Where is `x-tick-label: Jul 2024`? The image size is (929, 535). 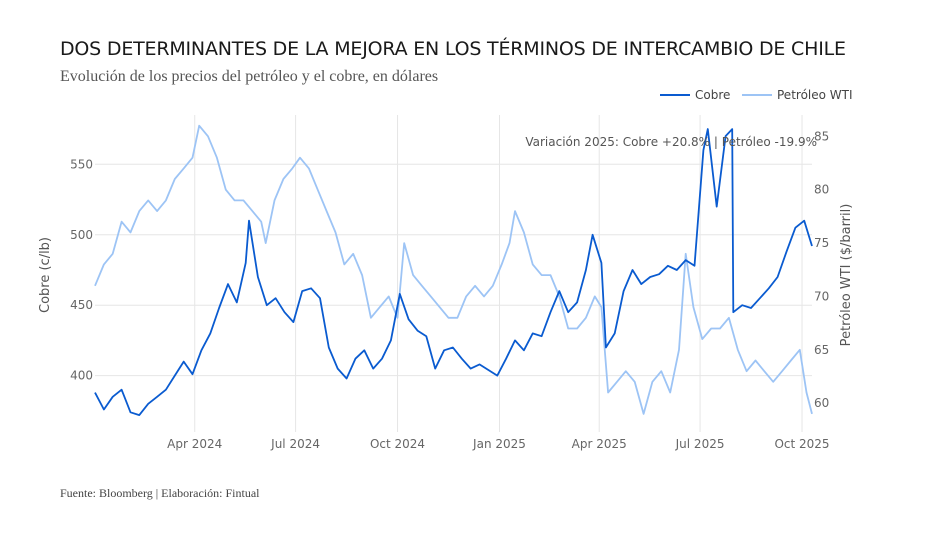
x-tick-label: Jul 2024 is located at coordinates (295, 444).